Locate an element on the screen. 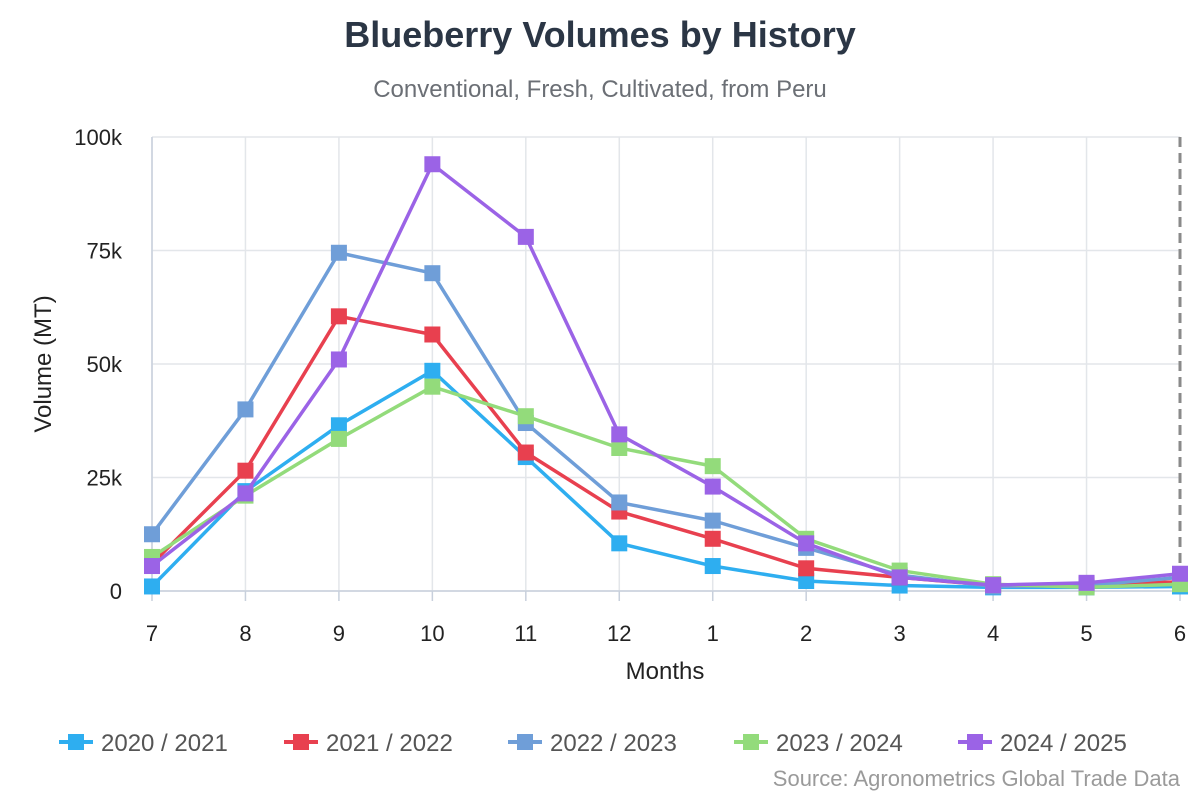 Image resolution: width=1200 pixels, height=800 pixels. legend-label: 2020 / 2021 is located at coordinates (164, 743).